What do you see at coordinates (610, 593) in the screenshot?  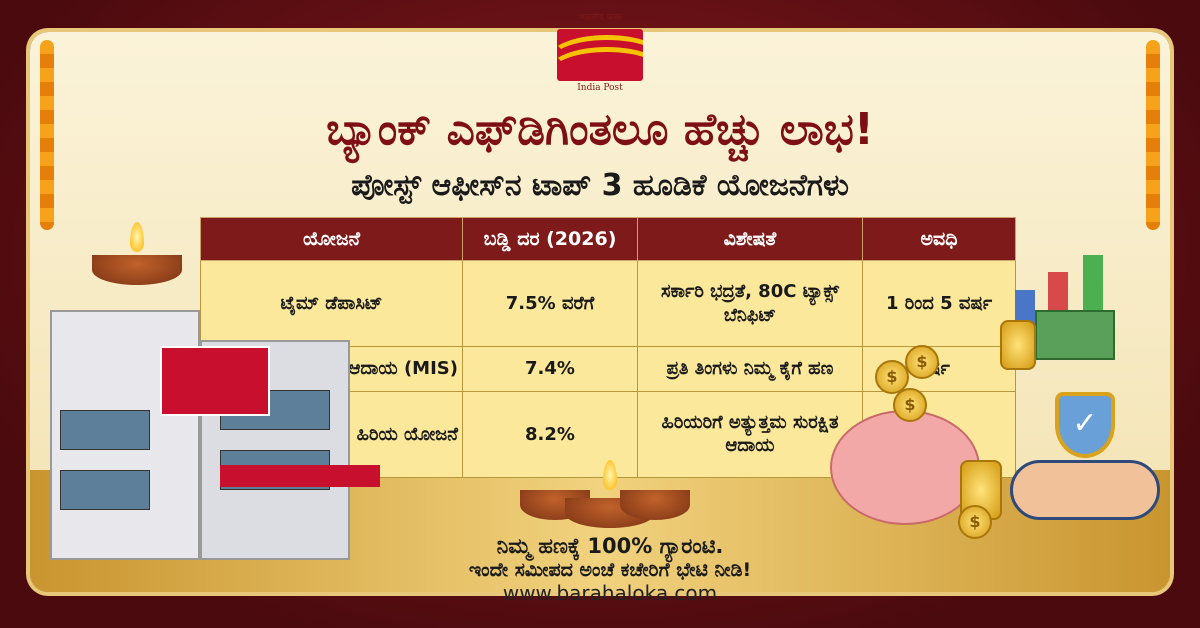 I see `website-link: www.barahaloka.com` at bounding box center [610, 593].